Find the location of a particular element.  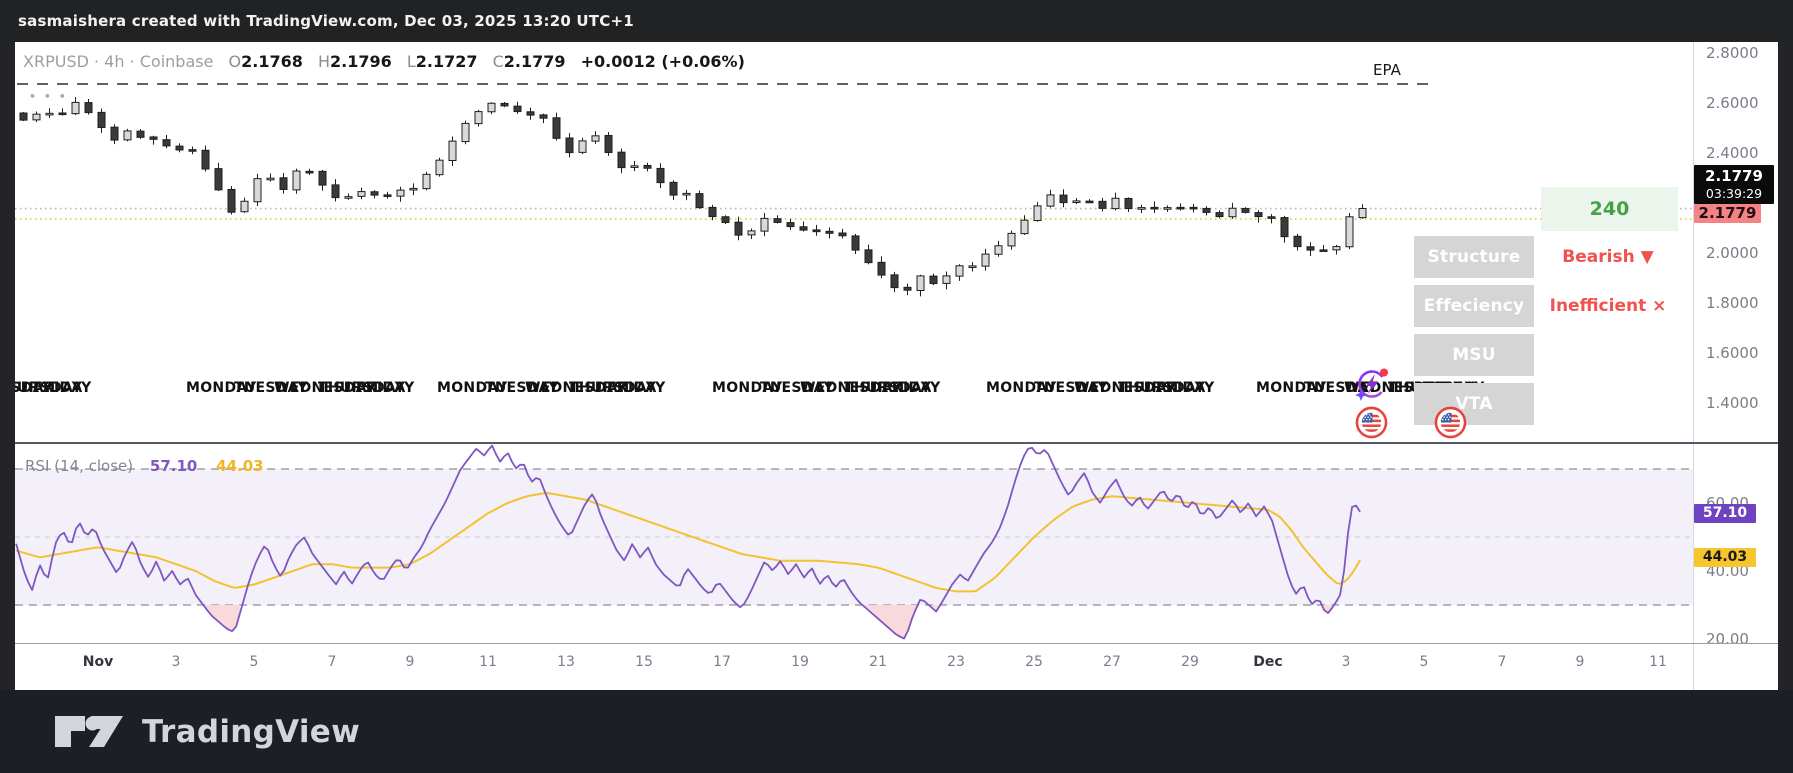

epa-line-label: EPA is located at coordinates (1387, 70).